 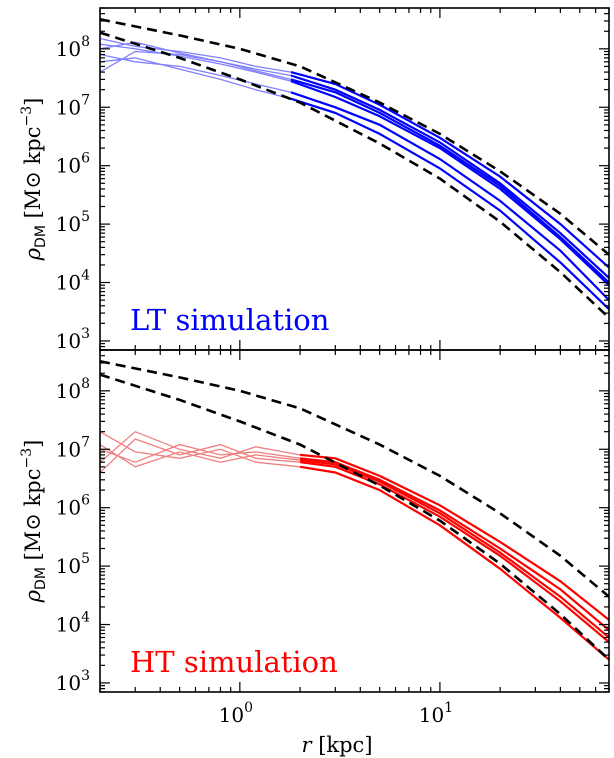 What do you see at coordinates (73, 339) in the screenshot?
I see `lt-y-tick-label: 10³` at bounding box center [73, 339].